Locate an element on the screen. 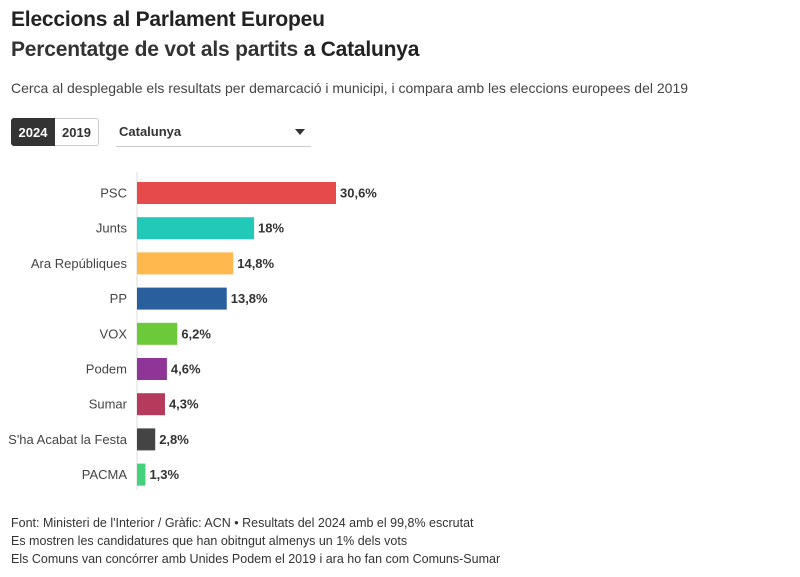  chart-title: Eleccions al Parlament Europeu is located at coordinates (168, 19).